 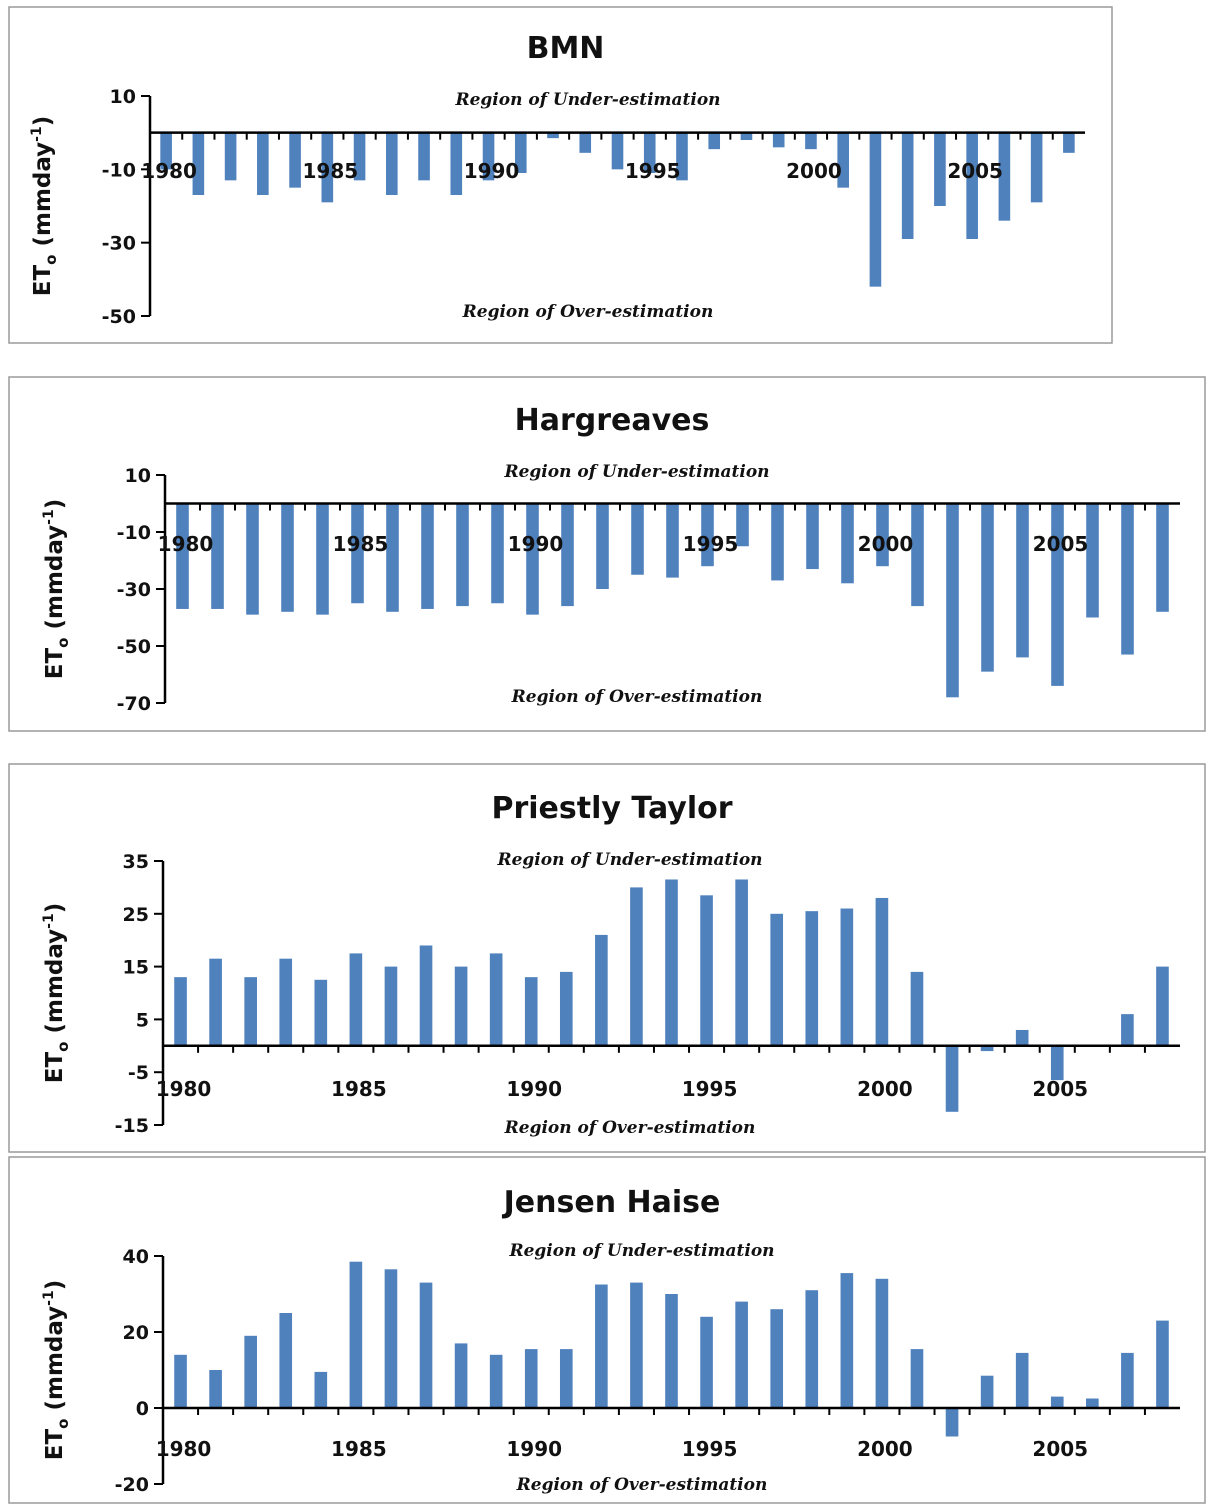 I want to click on y-label-close: ), so click(x=55, y=504).